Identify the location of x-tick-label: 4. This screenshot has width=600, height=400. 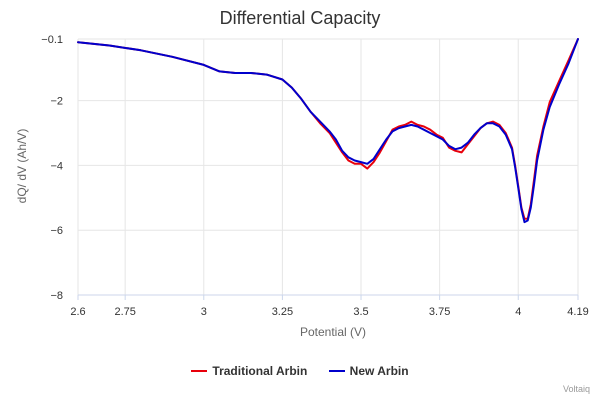
(518, 312).